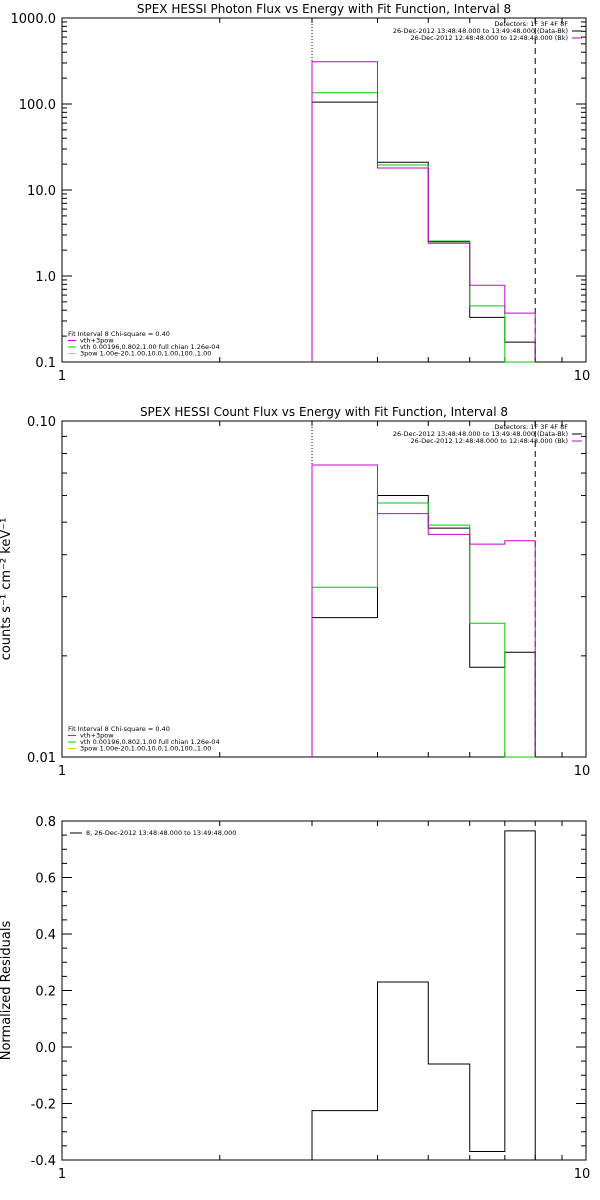 The height and width of the screenshot is (1200, 600). I want to click on y-tick-label: -0.2, so click(43, 1105).